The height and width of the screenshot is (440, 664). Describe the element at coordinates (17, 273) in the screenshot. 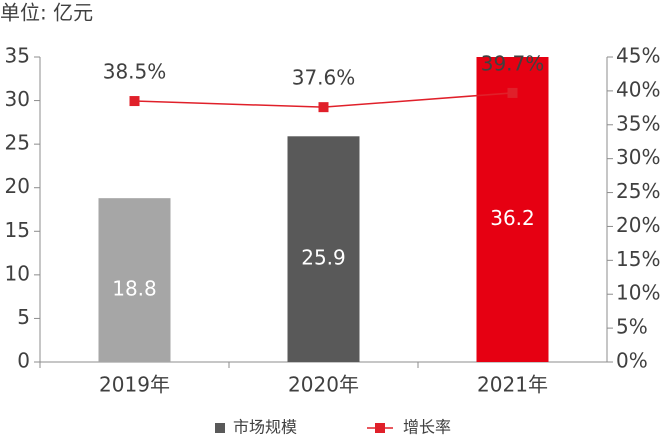

I see `y-tick-label: 10` at that location.